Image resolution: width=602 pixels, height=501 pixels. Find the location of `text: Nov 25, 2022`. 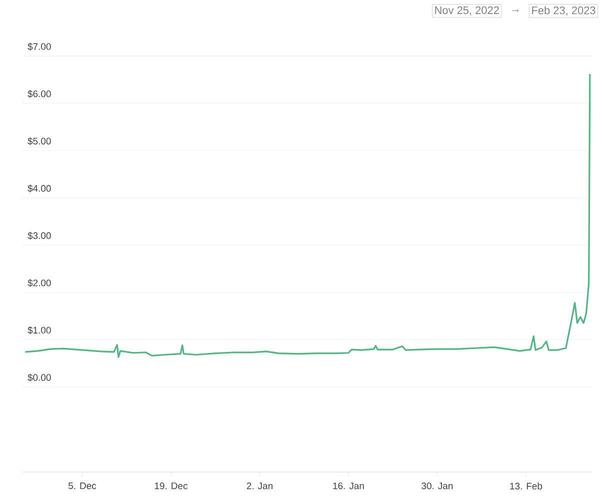

text: Nov 25, 2022 is located at coordinates (467, 11).